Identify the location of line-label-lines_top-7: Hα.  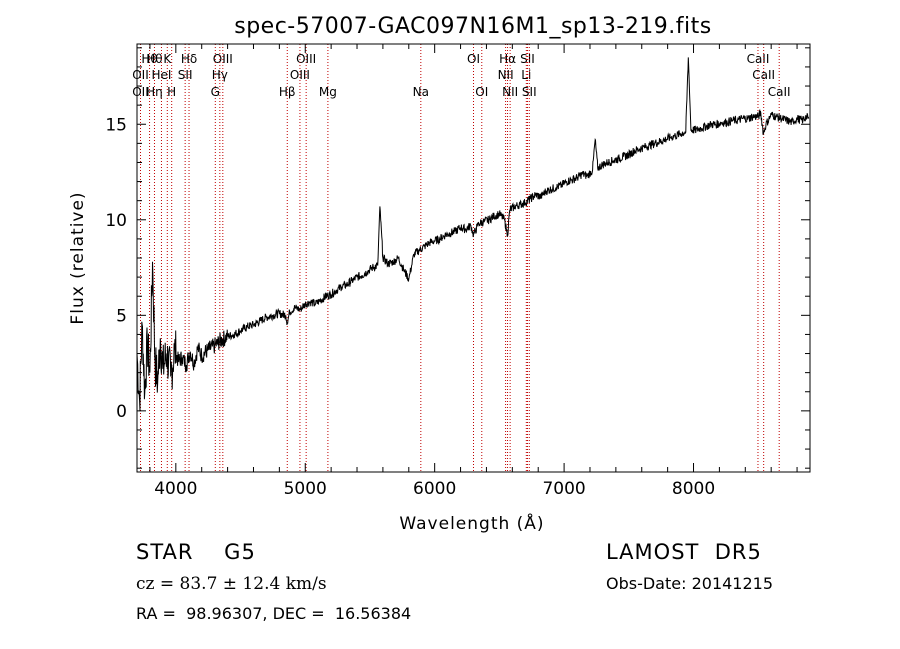
(507, 59).